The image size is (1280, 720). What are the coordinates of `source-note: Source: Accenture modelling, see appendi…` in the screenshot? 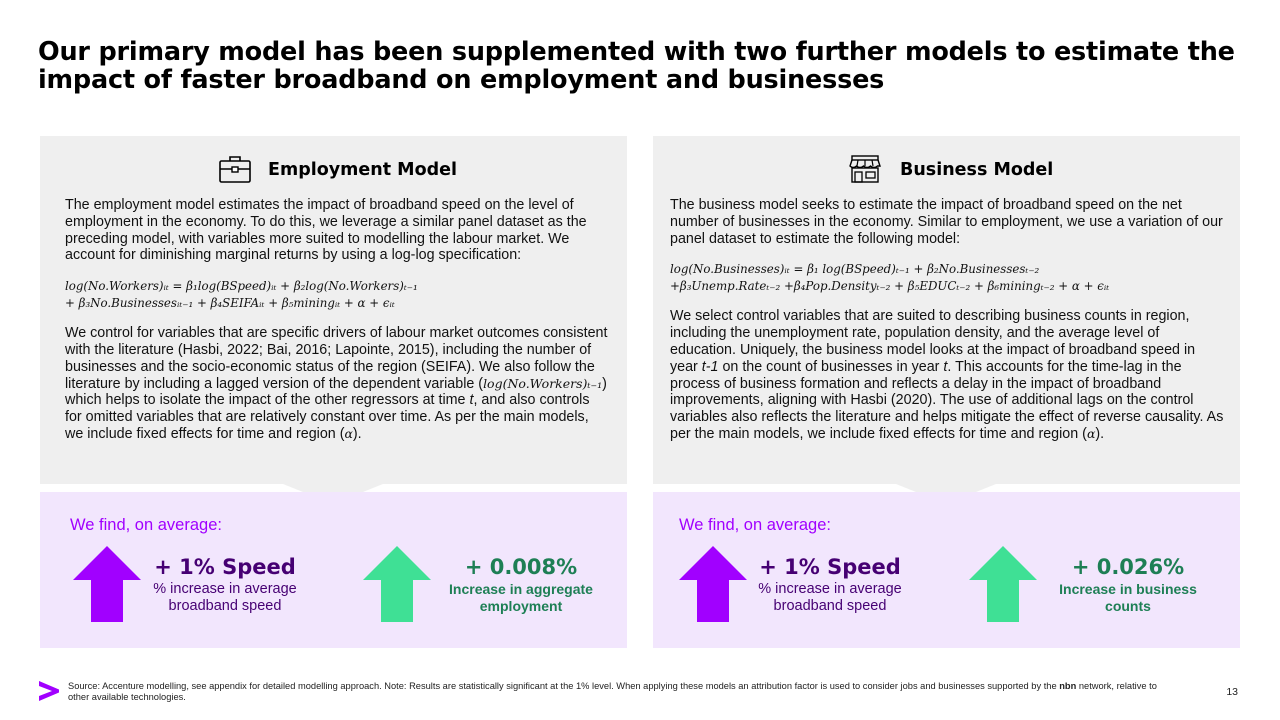 It's located at (623, 692).